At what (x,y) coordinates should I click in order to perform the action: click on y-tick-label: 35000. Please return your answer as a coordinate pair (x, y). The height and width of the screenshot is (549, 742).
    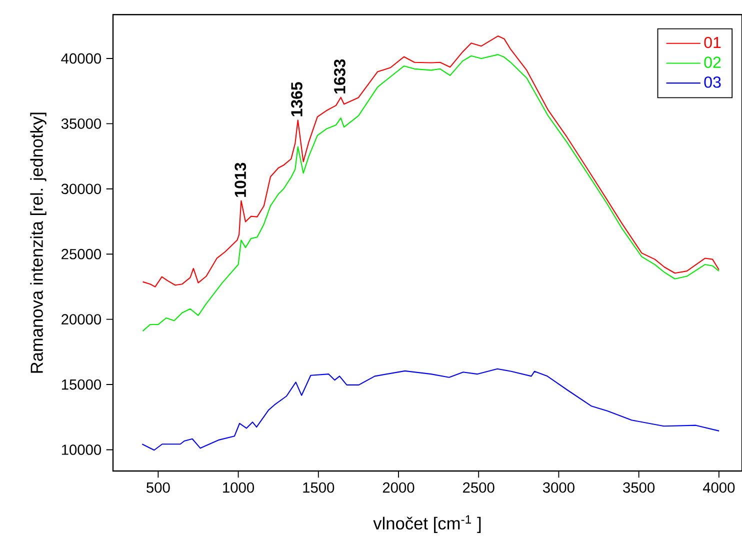
    Looking at the image, I should click on (81, 123).